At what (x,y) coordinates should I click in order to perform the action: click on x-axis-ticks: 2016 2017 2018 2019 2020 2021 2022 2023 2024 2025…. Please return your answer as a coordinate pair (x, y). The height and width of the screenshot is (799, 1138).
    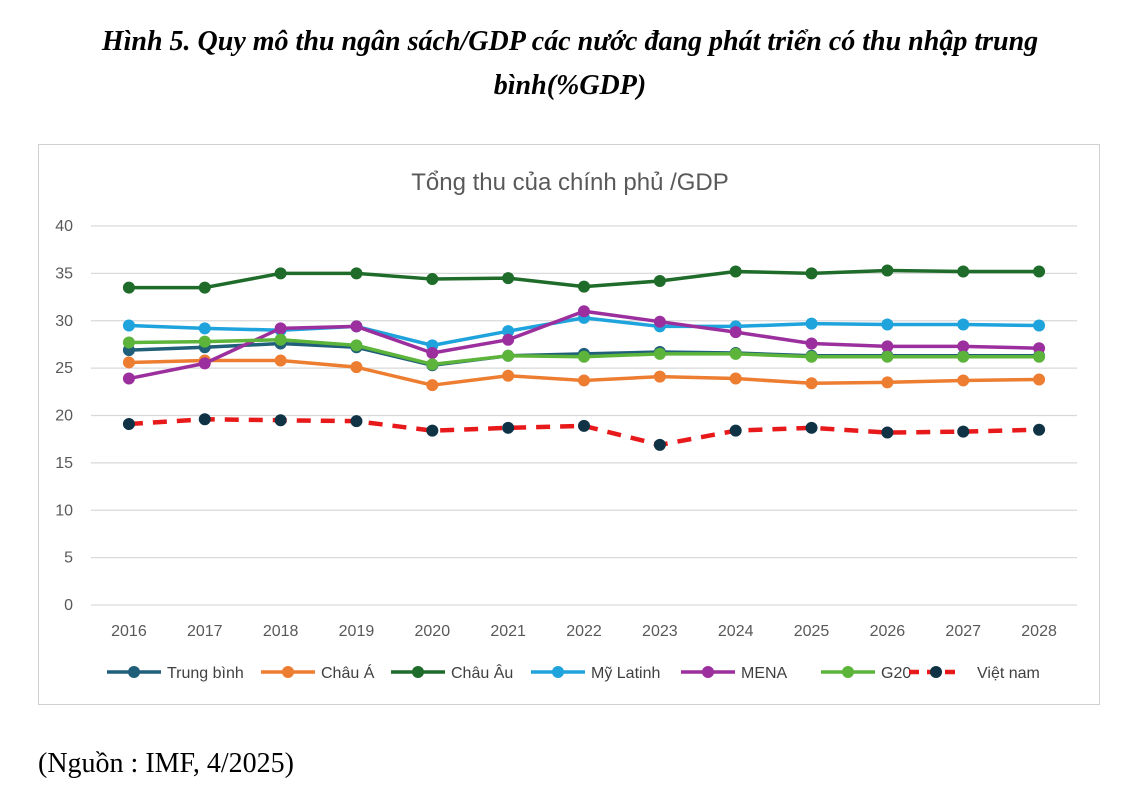
    Looking at the image, I should click on (584, 631).